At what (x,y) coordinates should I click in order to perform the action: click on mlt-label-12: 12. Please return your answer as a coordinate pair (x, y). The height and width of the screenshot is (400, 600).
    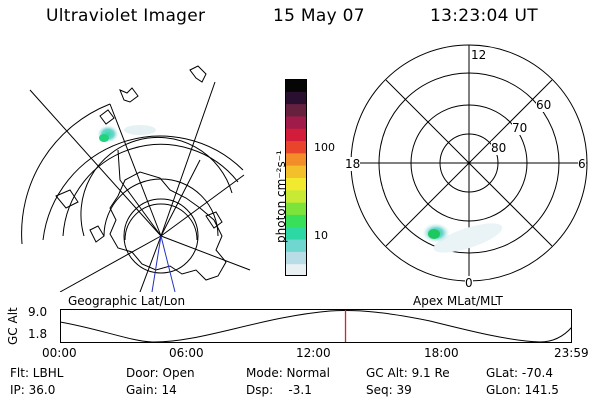
    Looking at the image, I should click on (479, 55).